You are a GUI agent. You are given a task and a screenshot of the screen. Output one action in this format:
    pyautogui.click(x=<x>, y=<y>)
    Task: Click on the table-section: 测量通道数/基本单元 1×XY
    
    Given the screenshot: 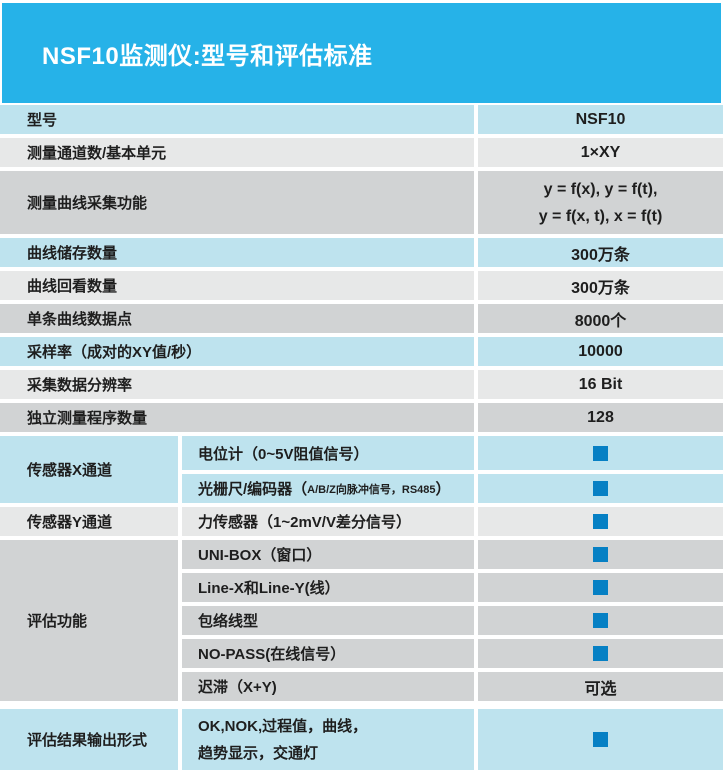 What is the action you would take?
    pyautogui.click(x=361, y=152)
    